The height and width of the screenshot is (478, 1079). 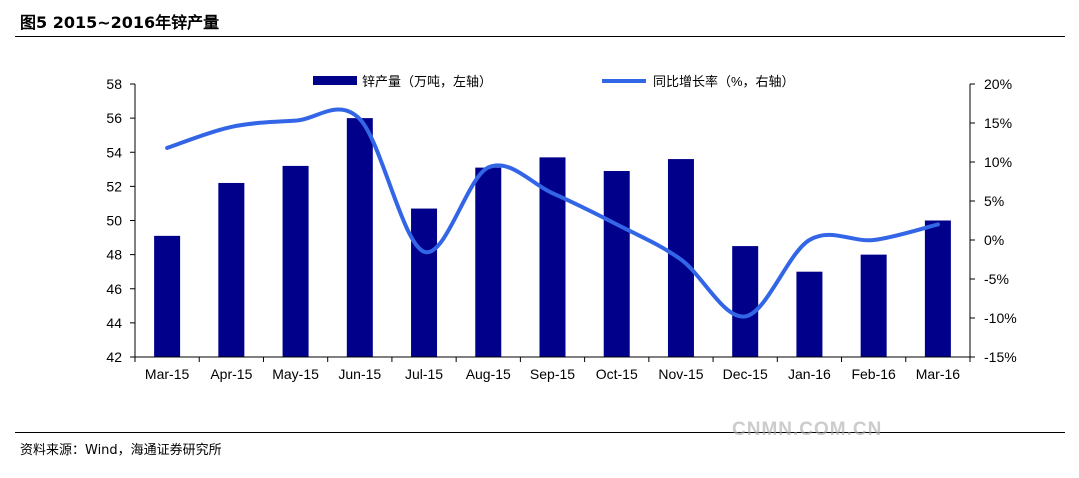 I want to click on watermark: CNMN.COM.CN, so click(x=807, y=429).